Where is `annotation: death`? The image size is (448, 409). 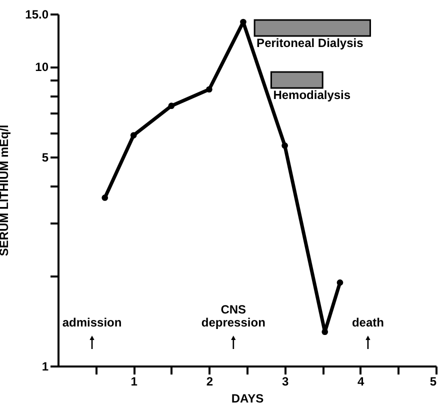
annotation: death is located at coordinates (368, 322).